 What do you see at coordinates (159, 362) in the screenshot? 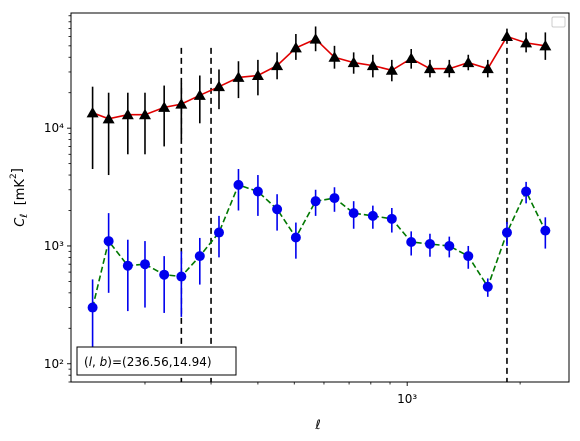
I see `annotation-text-part: )=(236.56,14.94)` at bounding box center [159, 362].